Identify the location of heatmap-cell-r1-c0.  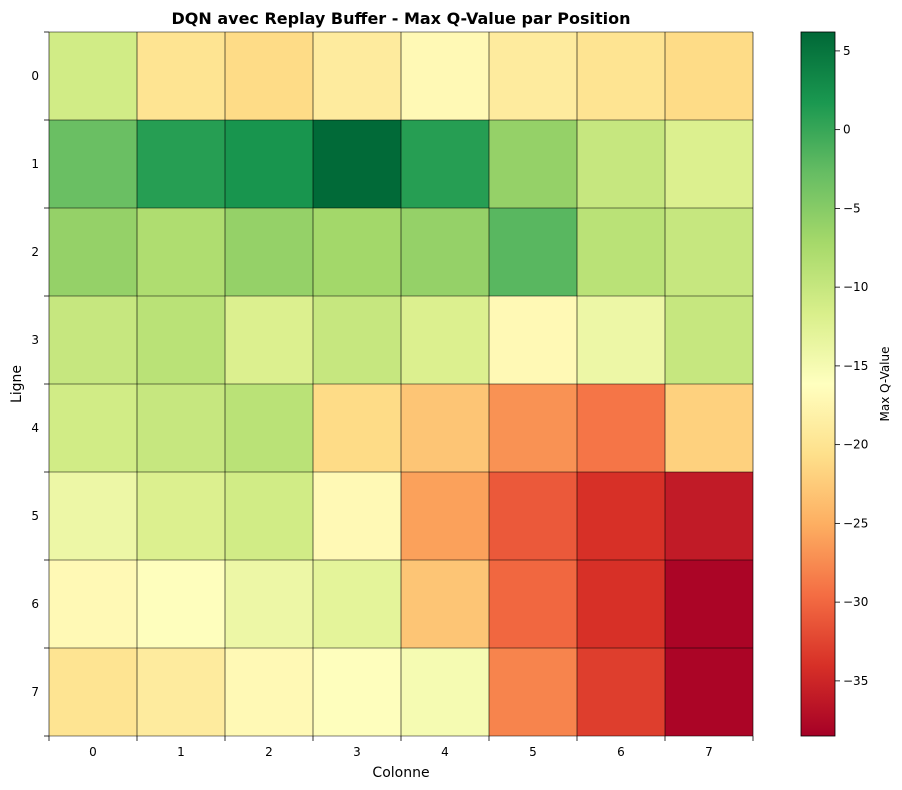
(93, 164).